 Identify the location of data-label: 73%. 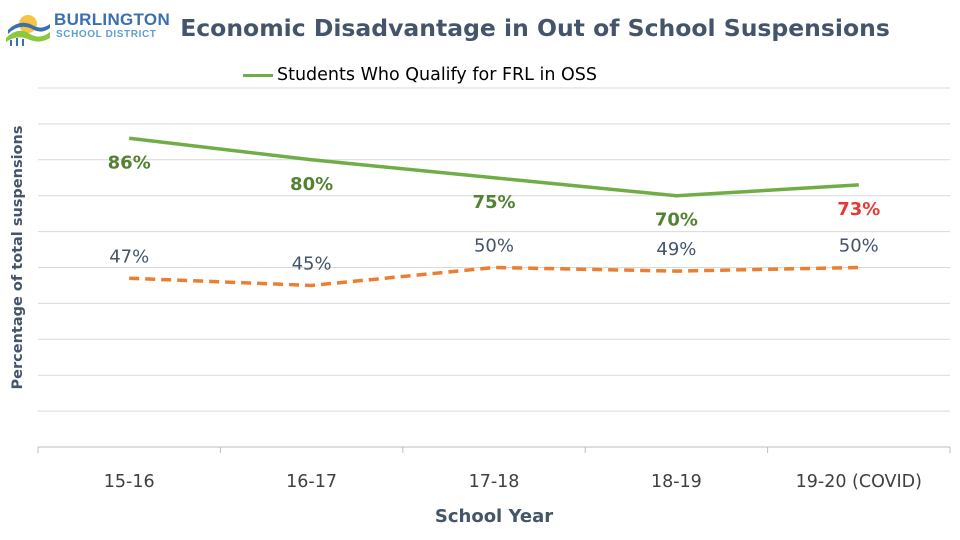
(858, 209).